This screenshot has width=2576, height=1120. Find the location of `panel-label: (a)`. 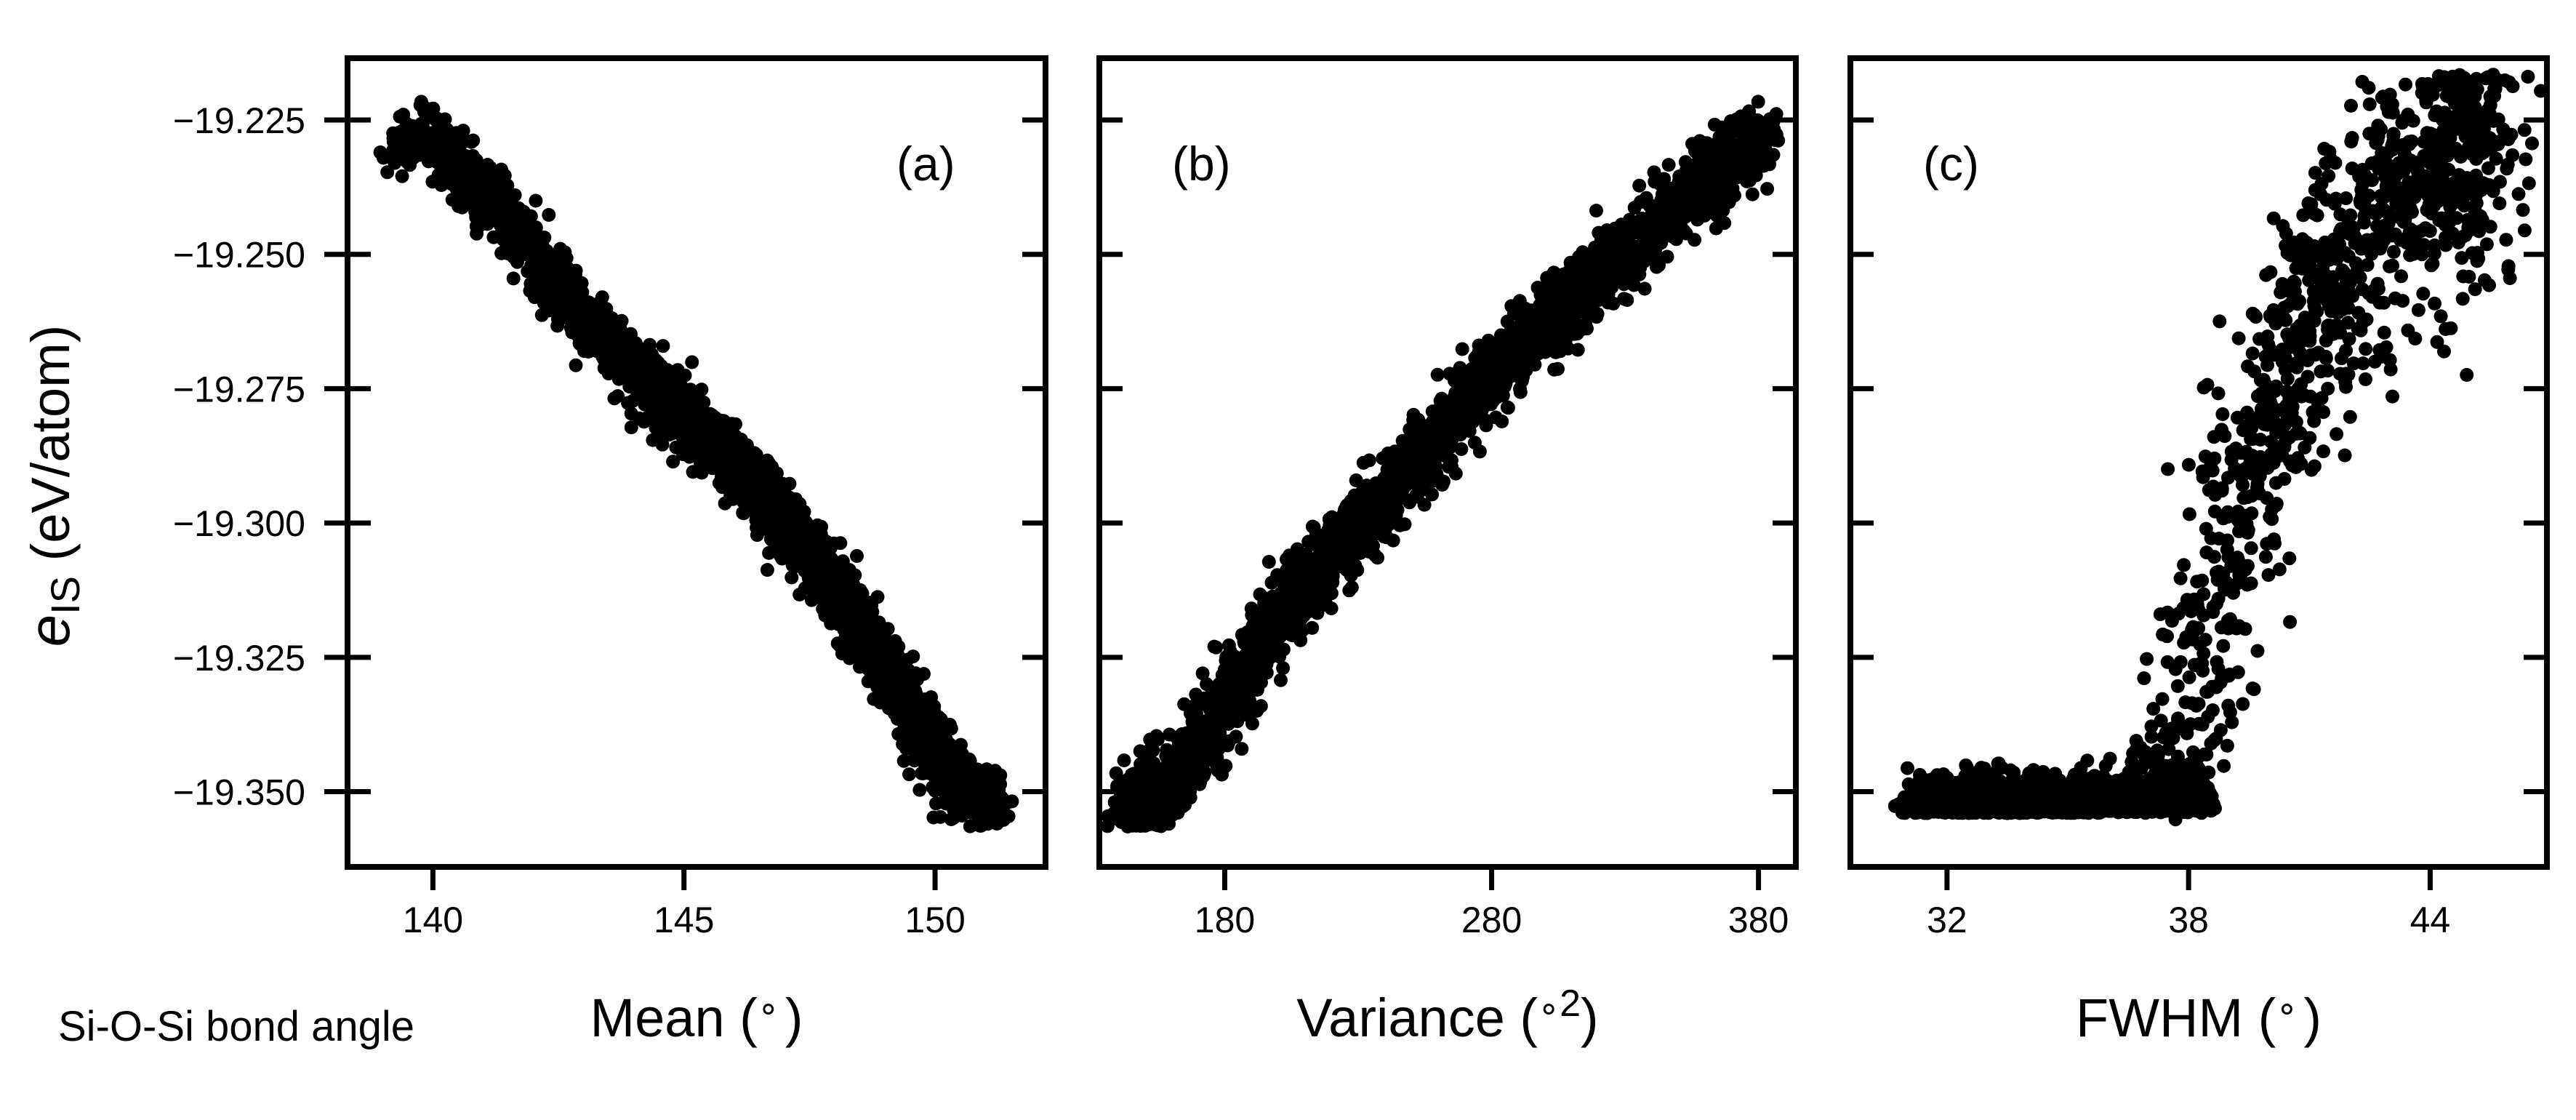

panel-label: (a) is located at coordinates (925, 164).